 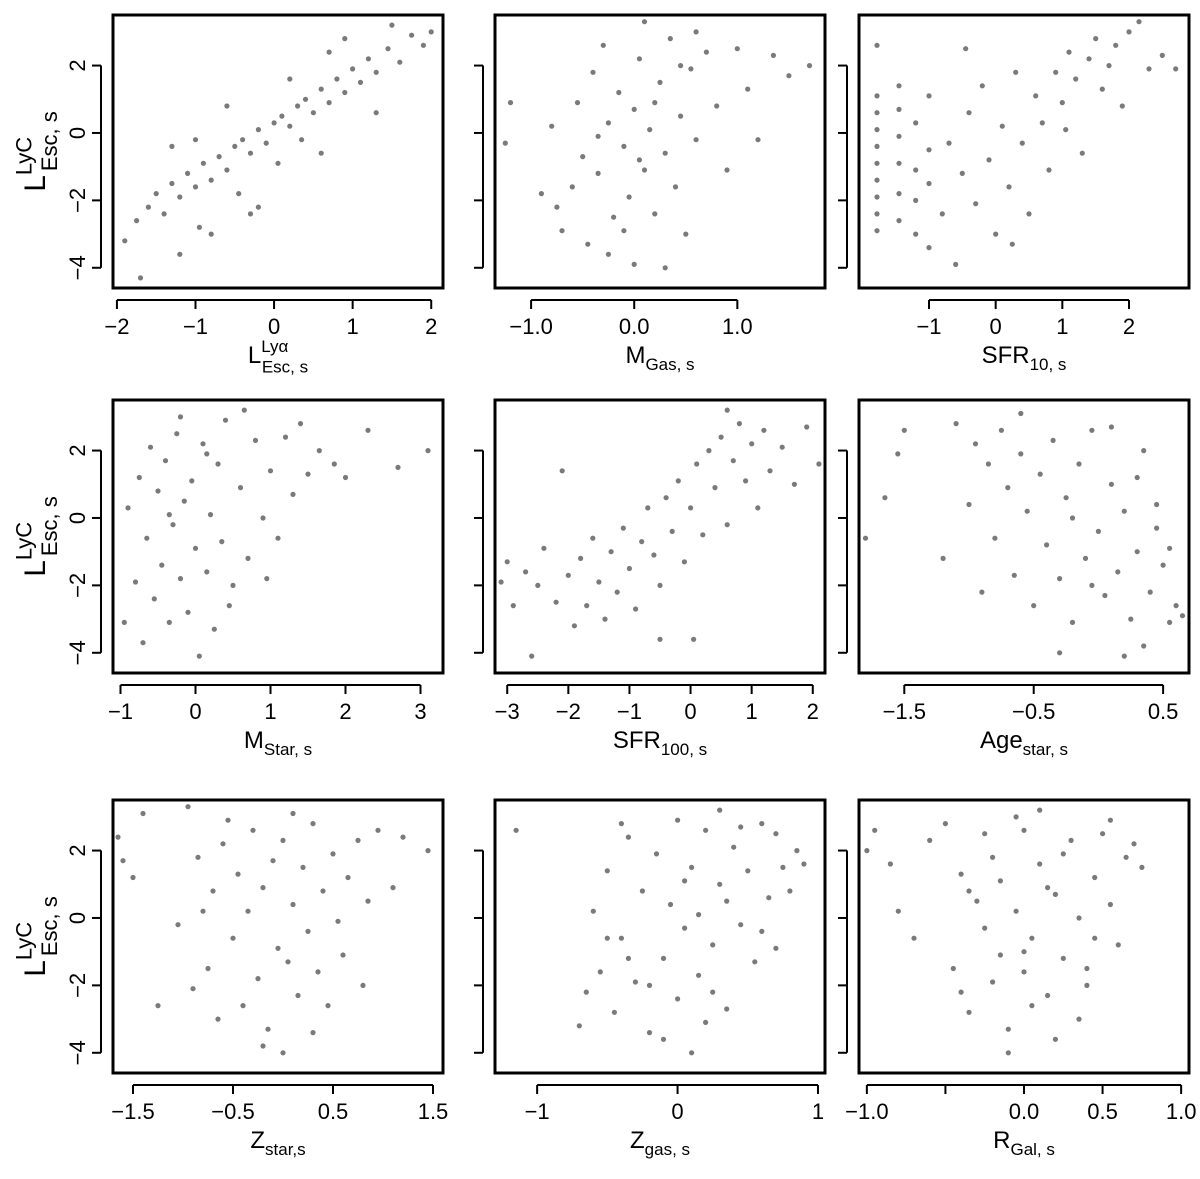 I want to click on y-tick-label: 2, so click(x=77, y=450).